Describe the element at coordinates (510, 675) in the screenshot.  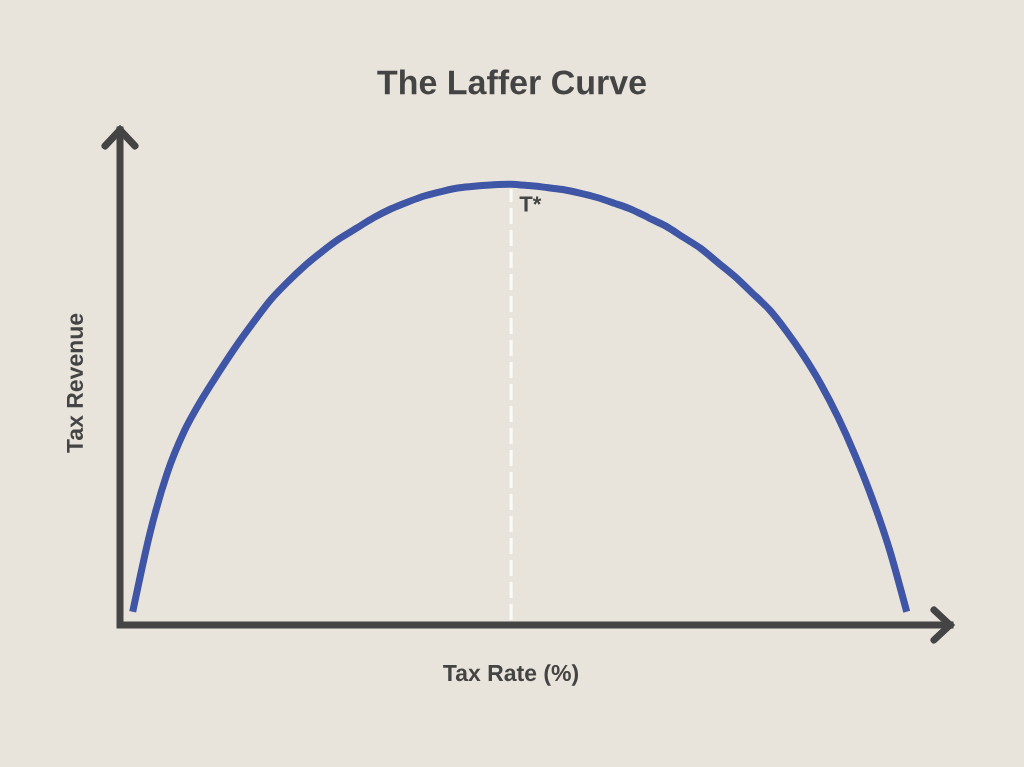
I see `x-axis-title: Tax Rate (%)` at that location.